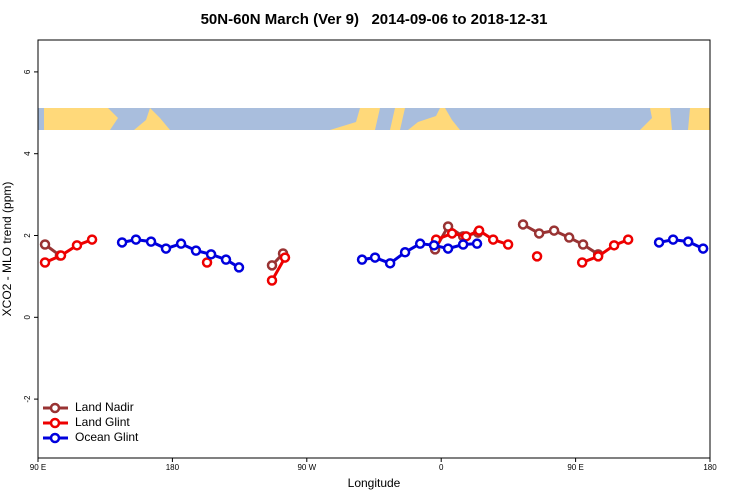 This screenshot has width=750, height=500. What do you see at coordinates (27, 317) in the screenshot?
I see `y-tick-label: 0` at bounding box center [27, 317].